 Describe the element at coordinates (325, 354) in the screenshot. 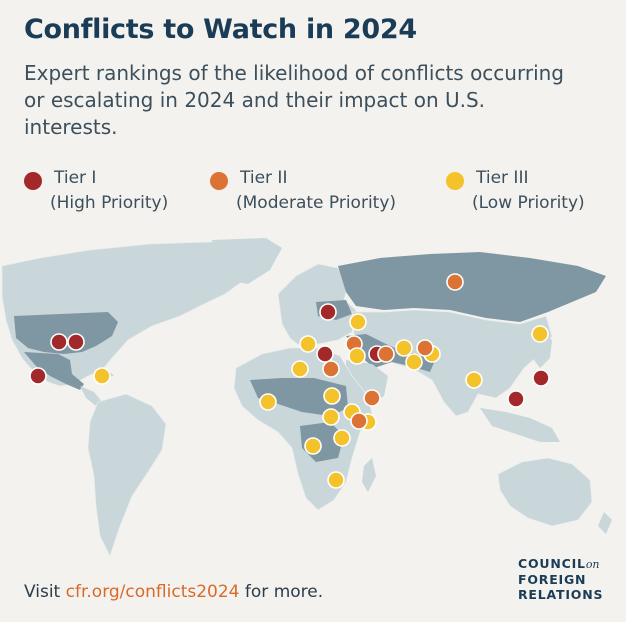

I see `conflict-marker-tier-1: Israel` at that location.